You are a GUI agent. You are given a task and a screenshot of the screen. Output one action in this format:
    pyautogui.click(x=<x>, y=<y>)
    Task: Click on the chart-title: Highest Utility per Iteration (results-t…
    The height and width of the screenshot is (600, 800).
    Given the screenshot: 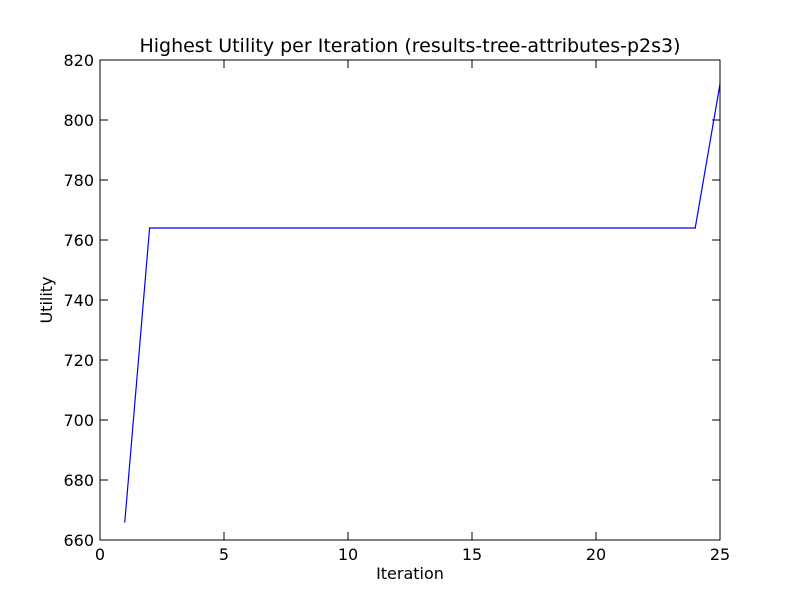 What is the action you would take?
    pyautogui.click(x=409, y=46)
    